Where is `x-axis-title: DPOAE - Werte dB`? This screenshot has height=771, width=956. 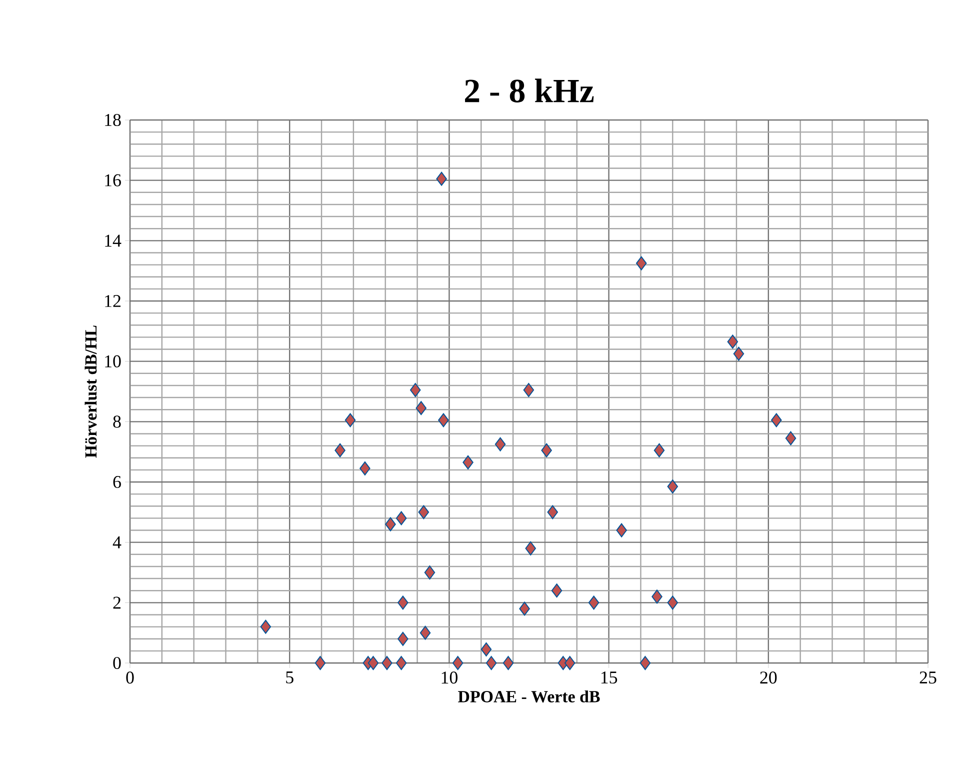 x-axis-title: DPOAE - Werte dB is located at coordinates (529, 696).